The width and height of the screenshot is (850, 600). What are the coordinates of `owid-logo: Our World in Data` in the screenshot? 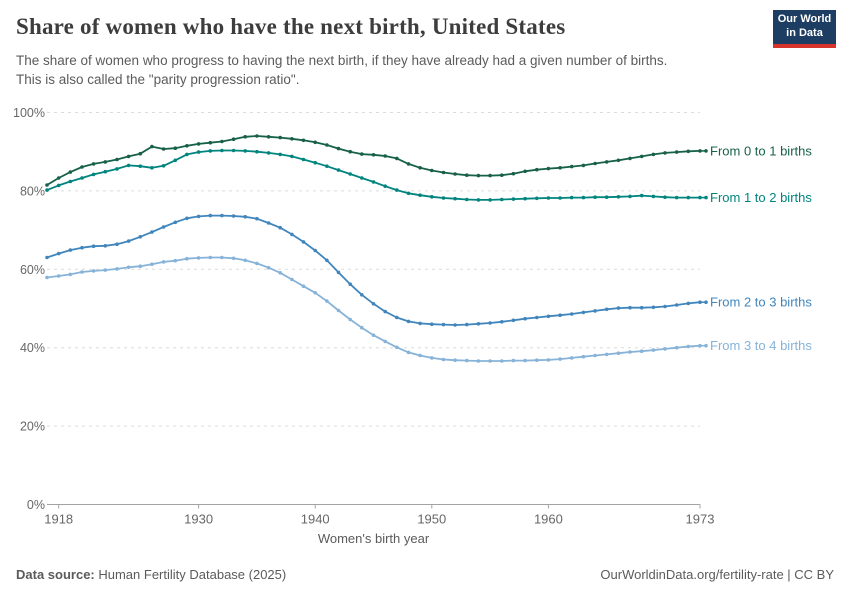 It's located at (804, 29).